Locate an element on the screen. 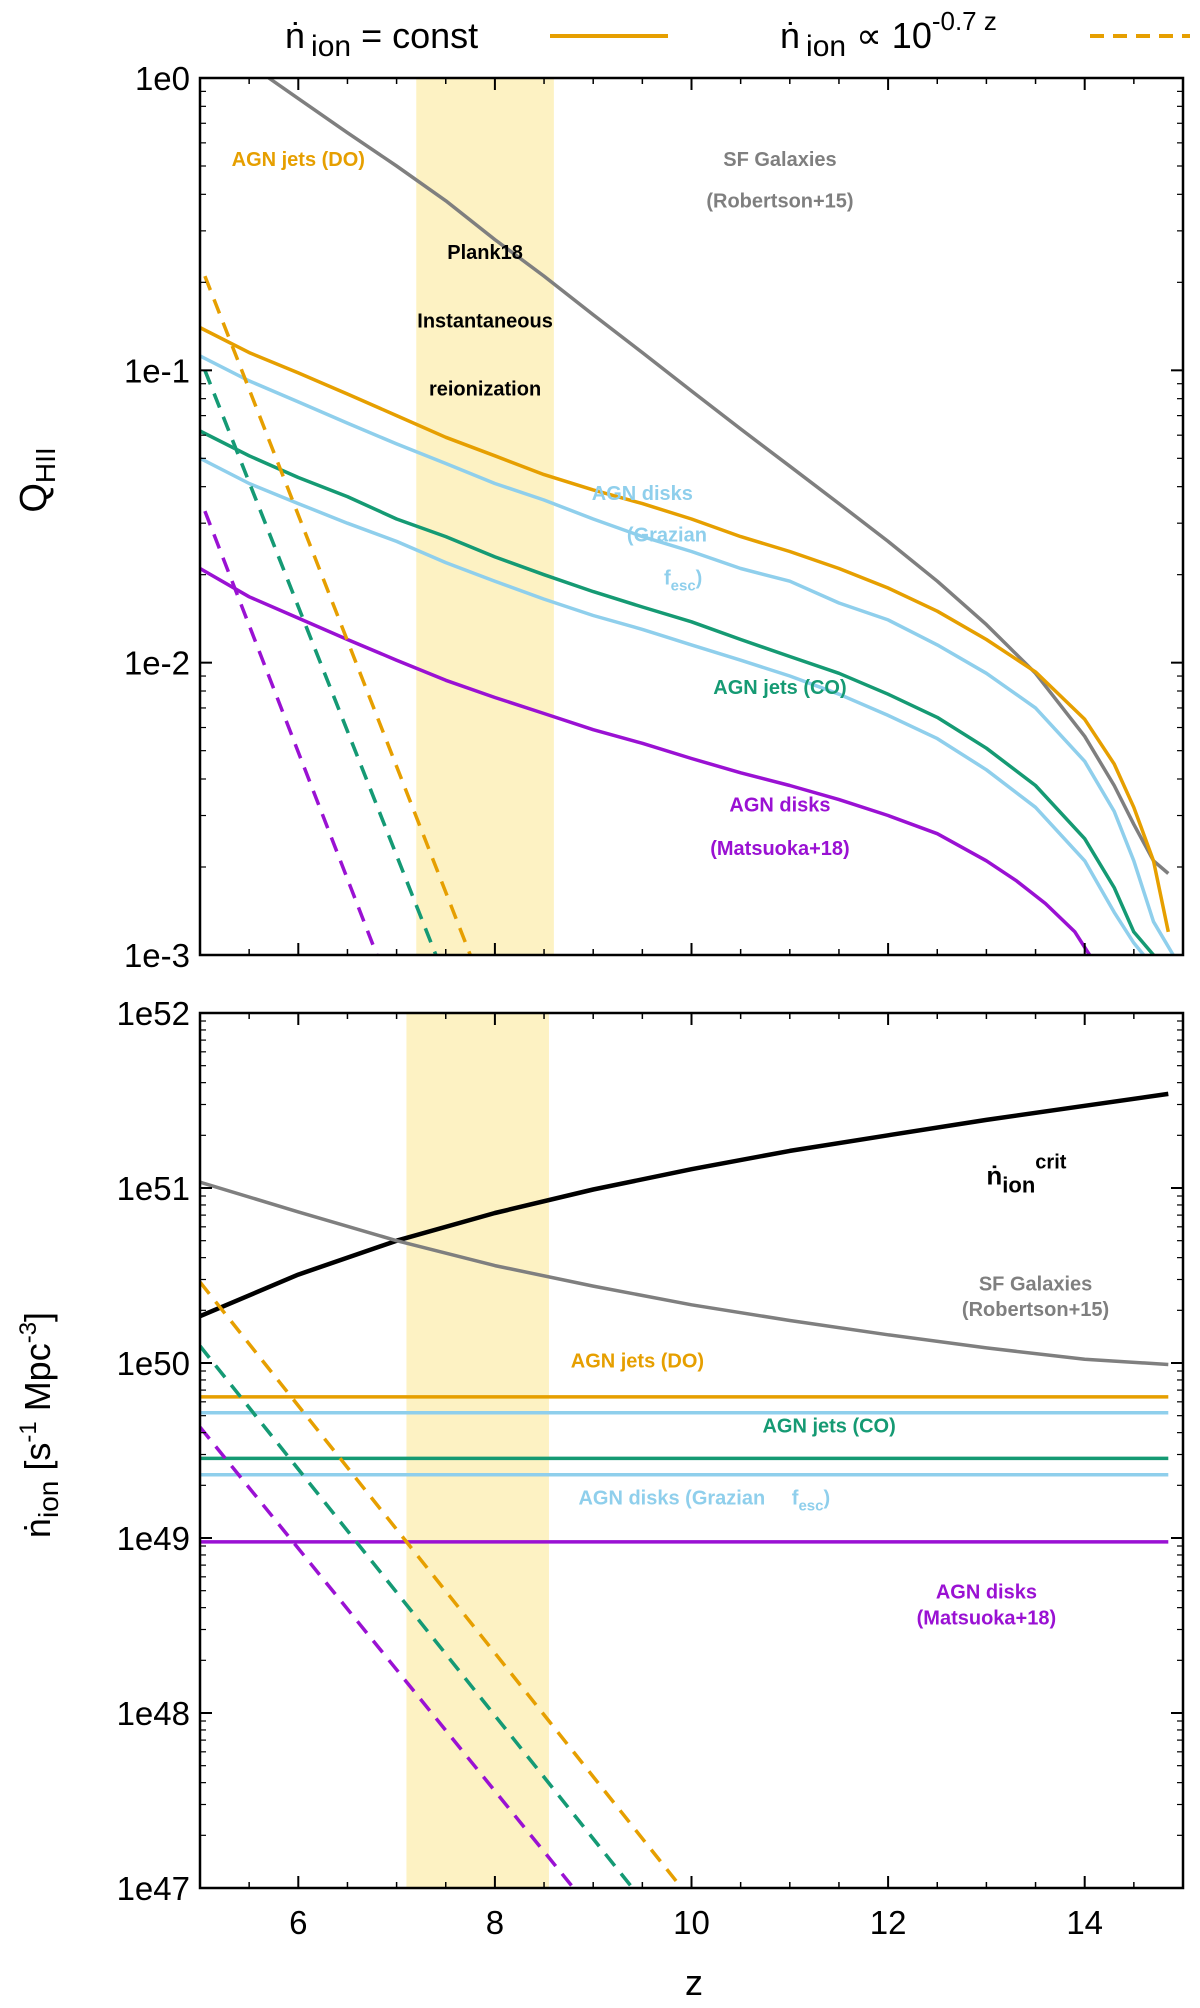  crit-label: ṅioncrit is located at coordinates (1026, 1174).